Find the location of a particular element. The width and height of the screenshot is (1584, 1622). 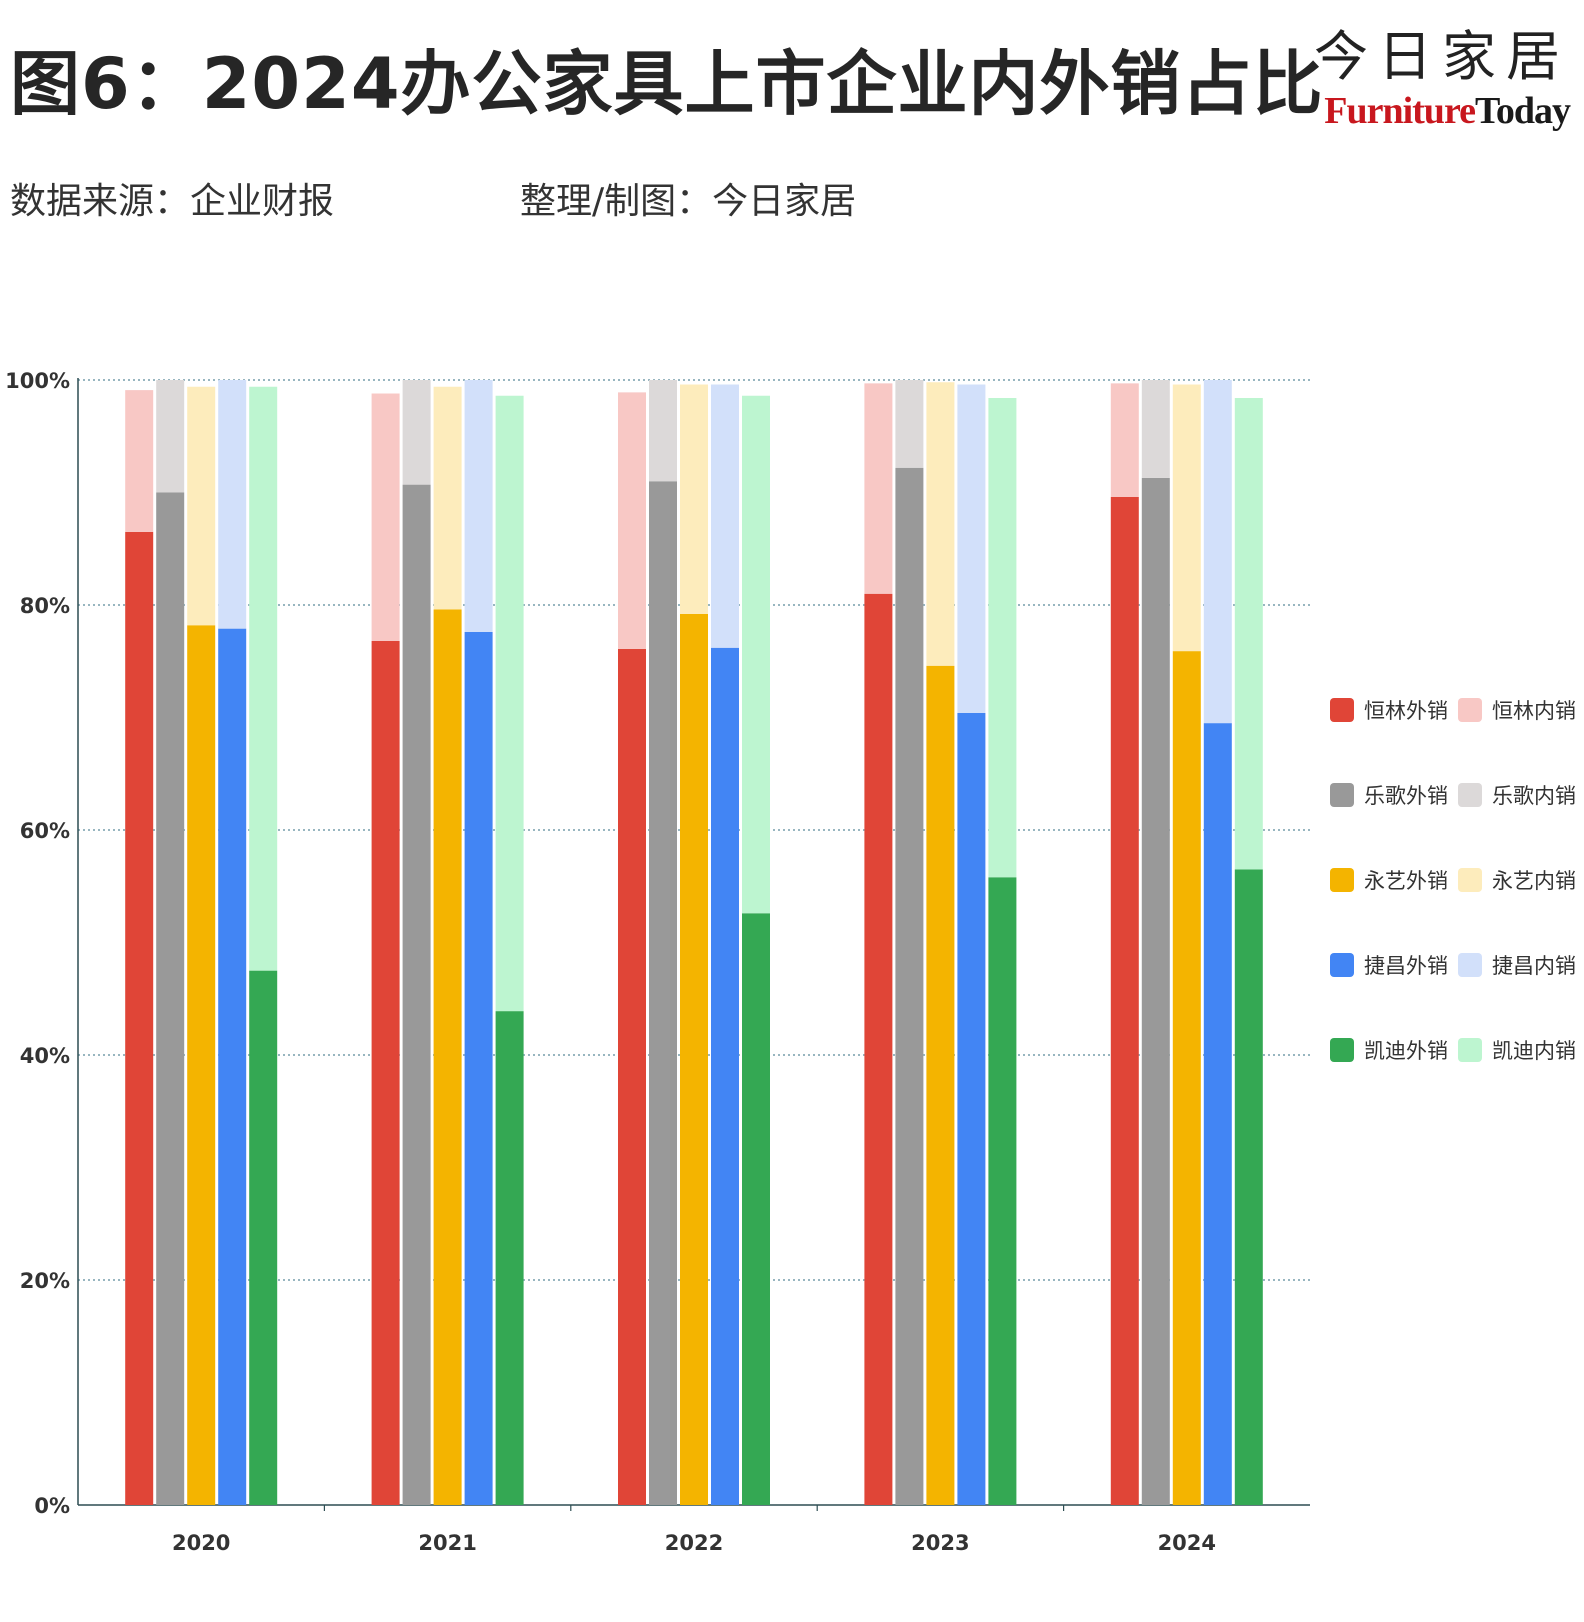

y-tick-label: 100% is located at coordinates (37, 381).